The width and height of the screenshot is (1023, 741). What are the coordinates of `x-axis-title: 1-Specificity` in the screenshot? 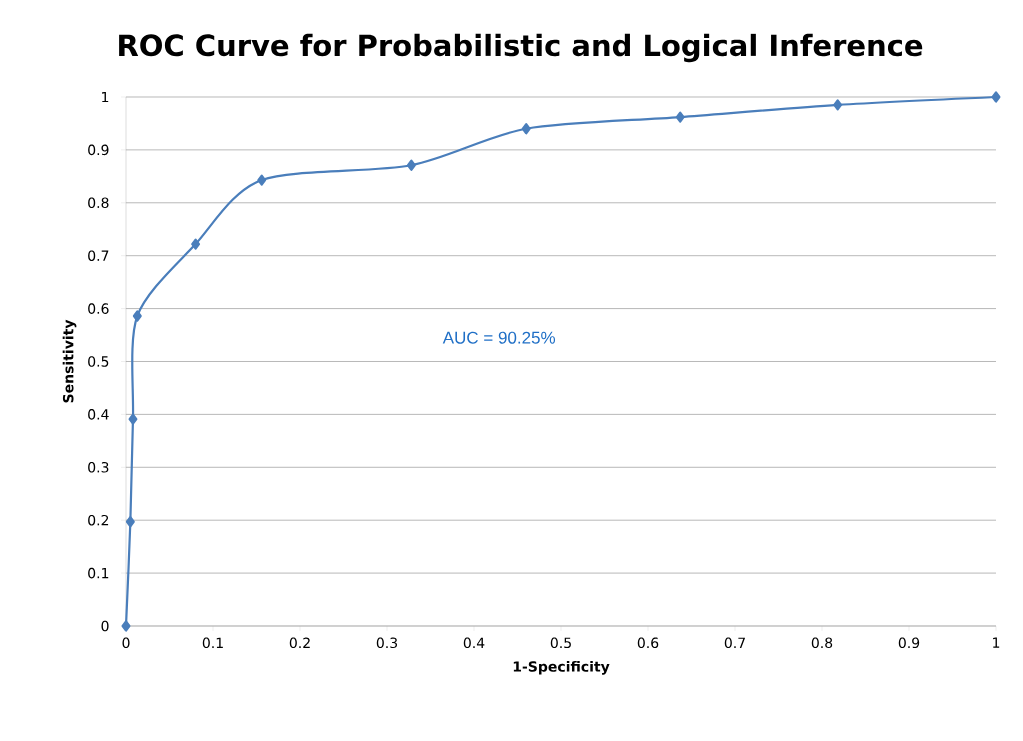 It's located at (561, 667).